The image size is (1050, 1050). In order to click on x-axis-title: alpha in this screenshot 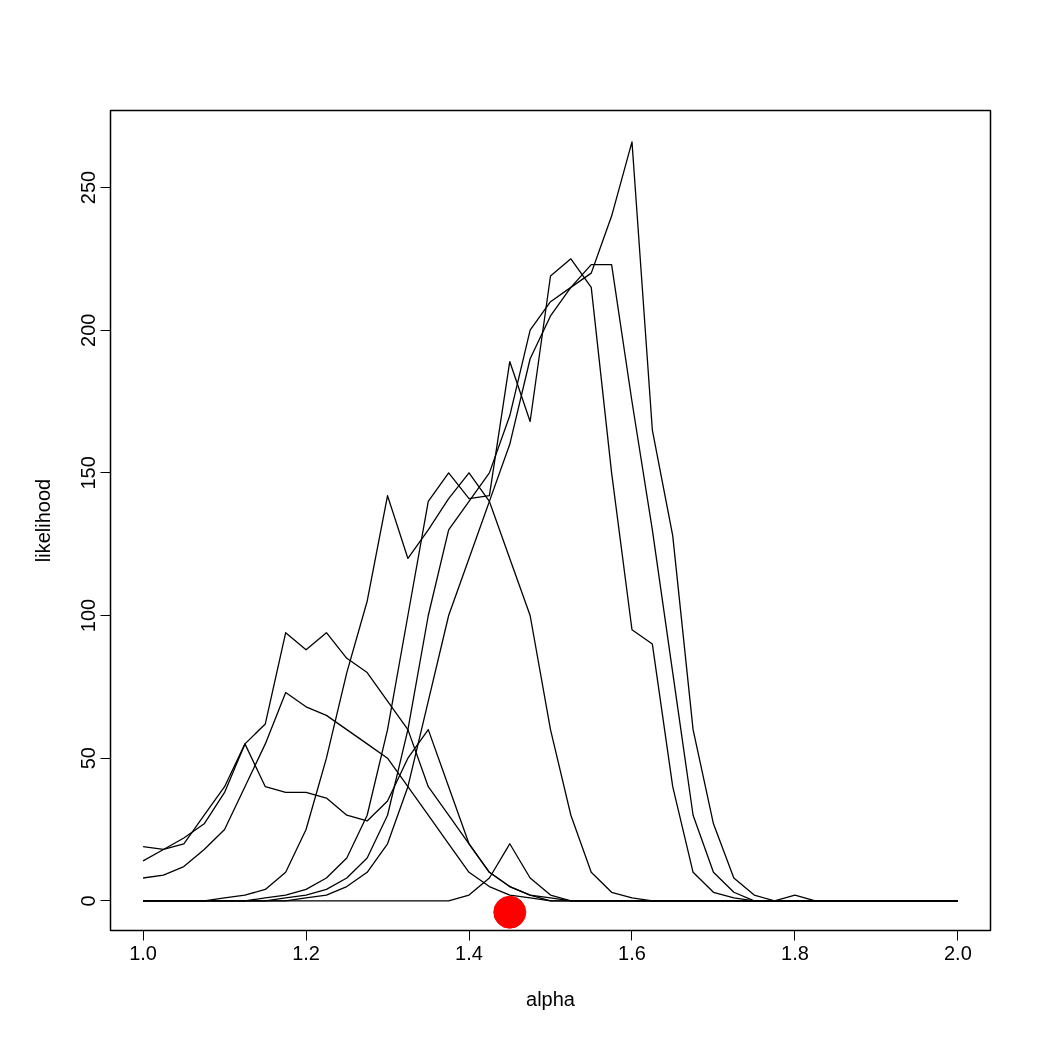, I will do `click(551, 998)`.